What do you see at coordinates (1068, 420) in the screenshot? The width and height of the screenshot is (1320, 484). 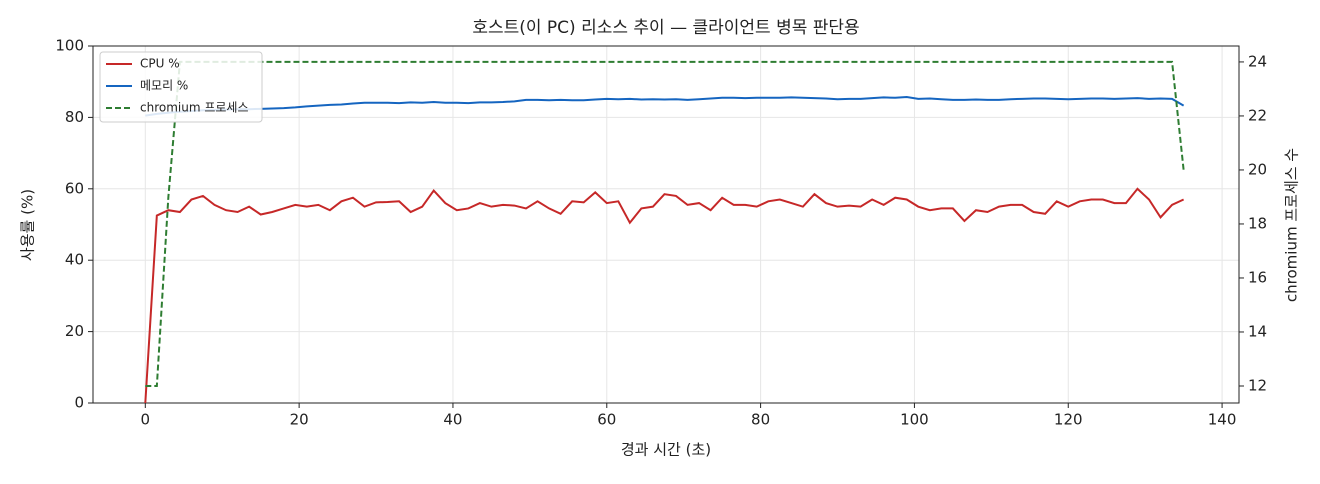 I see `x-tick-label: 120` at bounding box center [1068, 420].